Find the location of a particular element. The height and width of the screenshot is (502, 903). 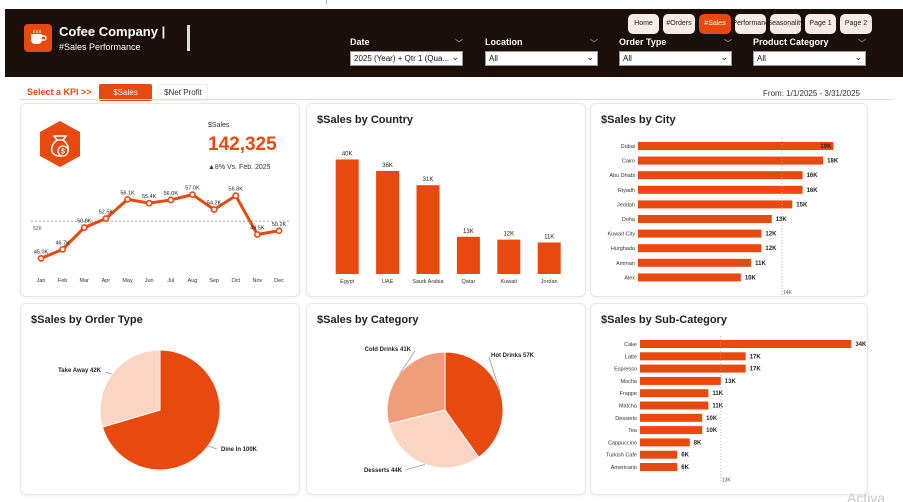

y-tick-label: Dubai is located at coordinates (628, 147).